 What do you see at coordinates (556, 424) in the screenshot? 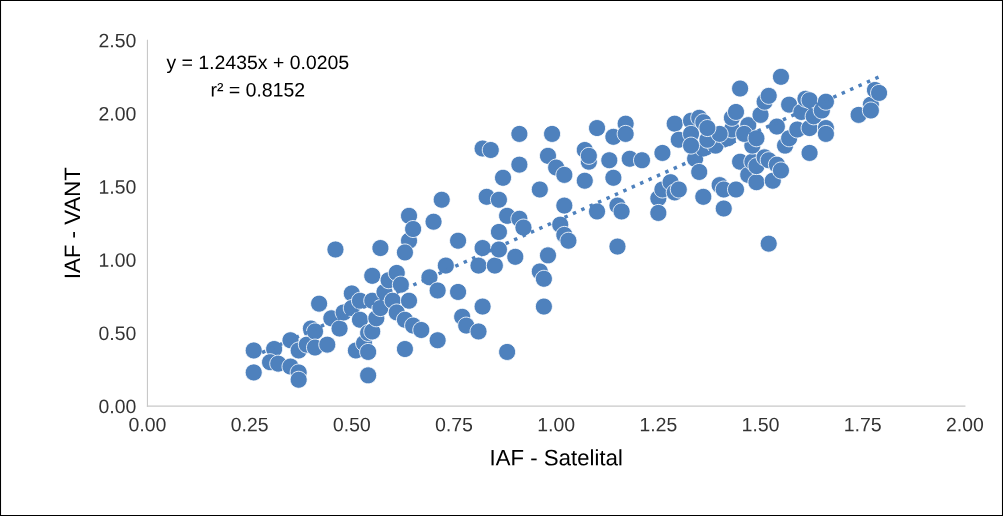
I see `x-tick-label: 1.00` at bounding box center [556, 424].